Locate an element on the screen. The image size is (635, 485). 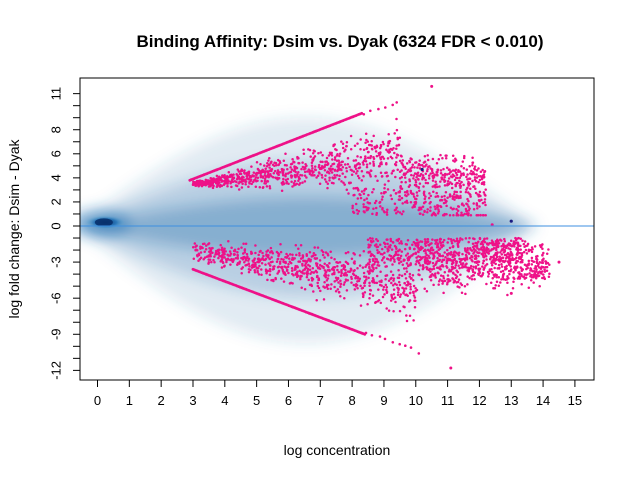
y-tick-label: 2 is located at coordinates (55, 201).